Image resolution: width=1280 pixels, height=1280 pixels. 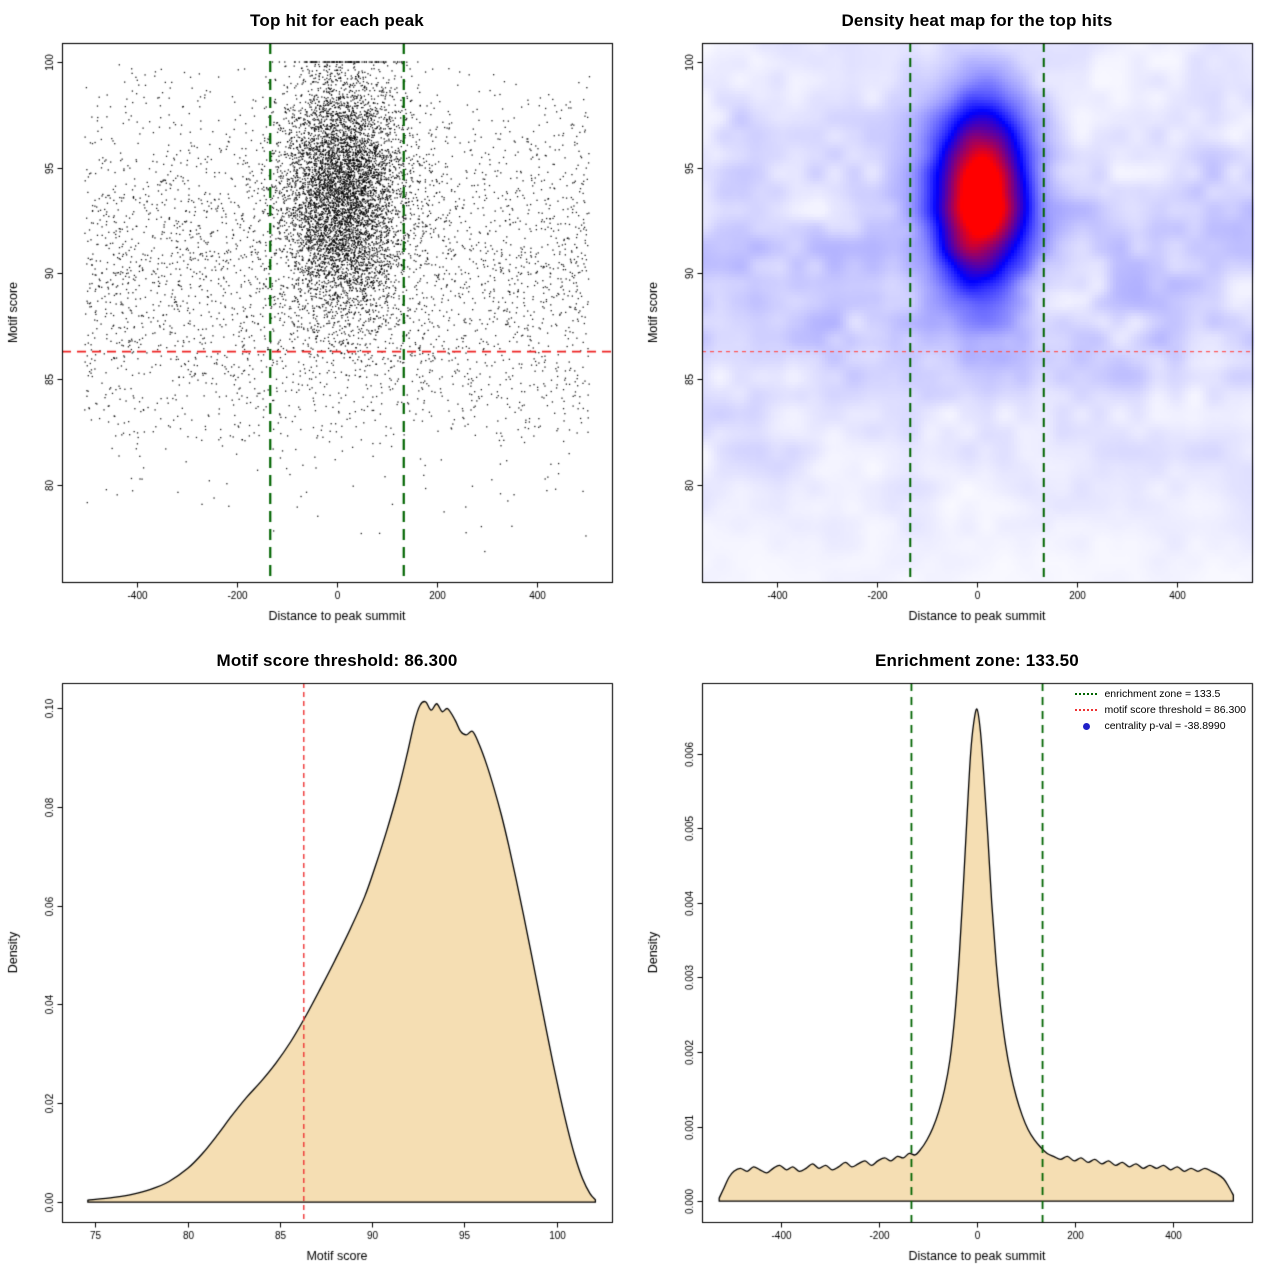 What do you see at coordinates (337, 20) in the screenshot?
I see `chart-title-top-hits: Top hit for each peak` at bounding box center [337, 20].